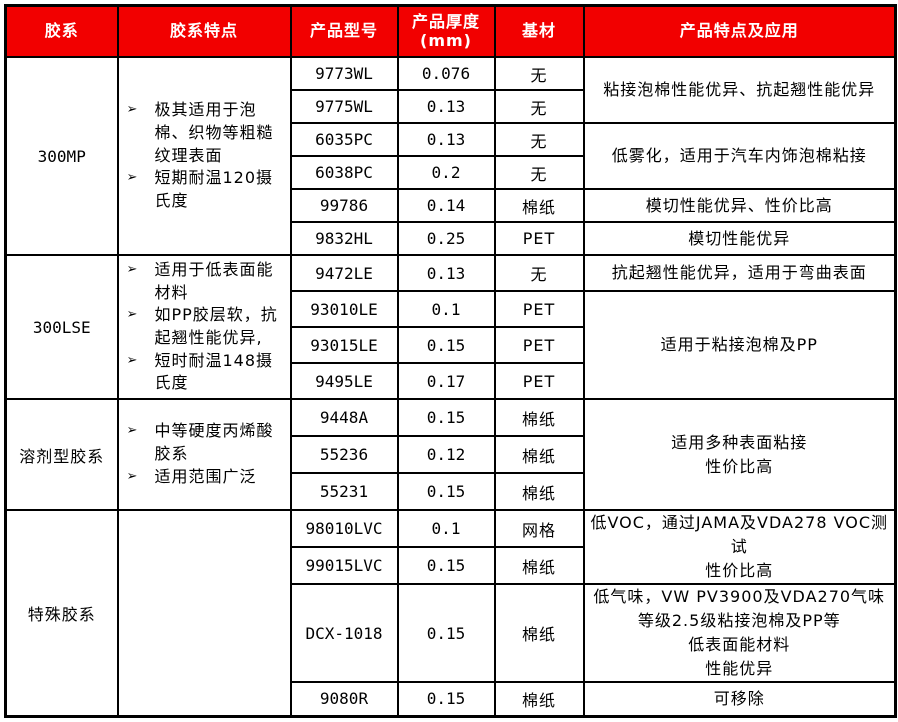  I want to click on system-cell: 300LSE, so click(61, 327).